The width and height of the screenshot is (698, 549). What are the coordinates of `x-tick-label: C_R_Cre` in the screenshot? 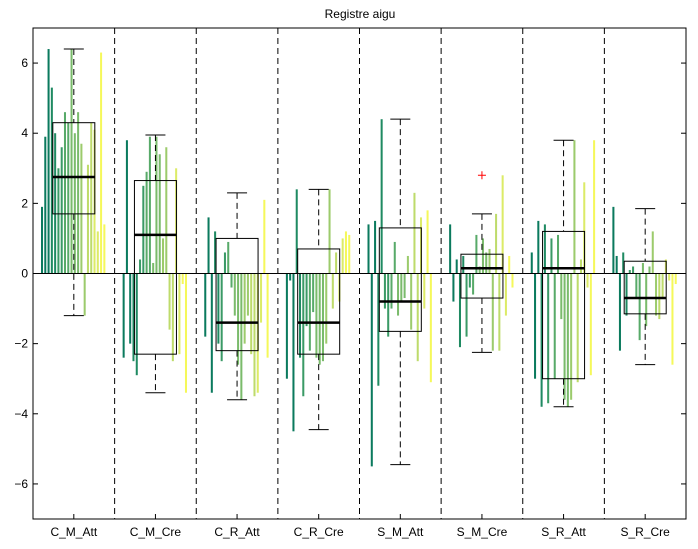 It's located at (319, 532).